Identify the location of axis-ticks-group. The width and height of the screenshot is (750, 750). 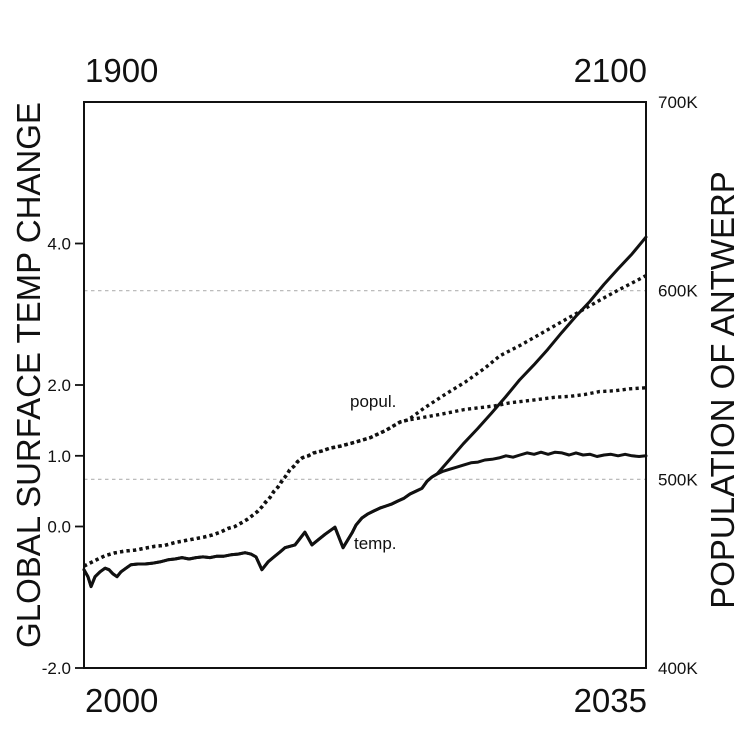
(79, 455).